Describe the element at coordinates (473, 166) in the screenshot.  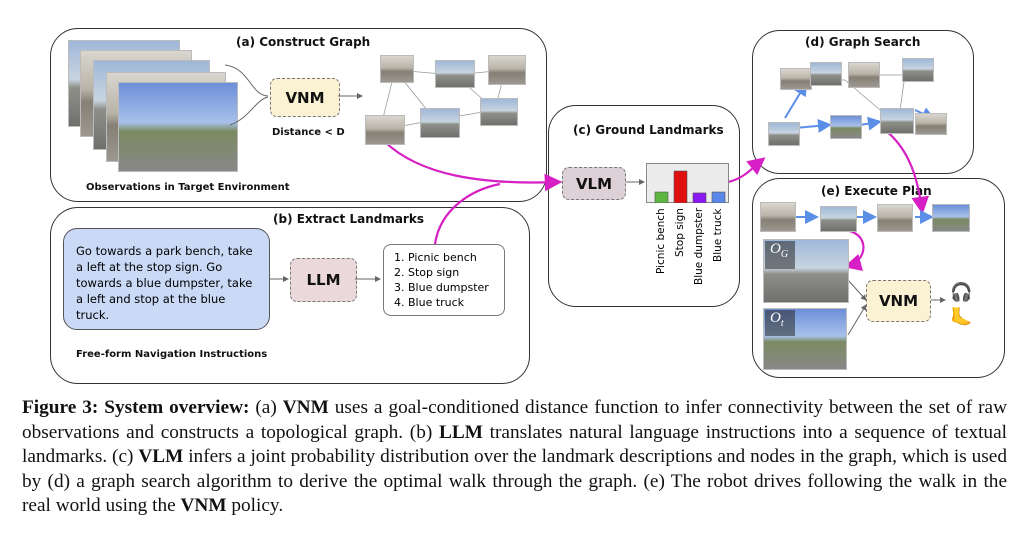
I see `graph-to-vlm-arrow` at that location.